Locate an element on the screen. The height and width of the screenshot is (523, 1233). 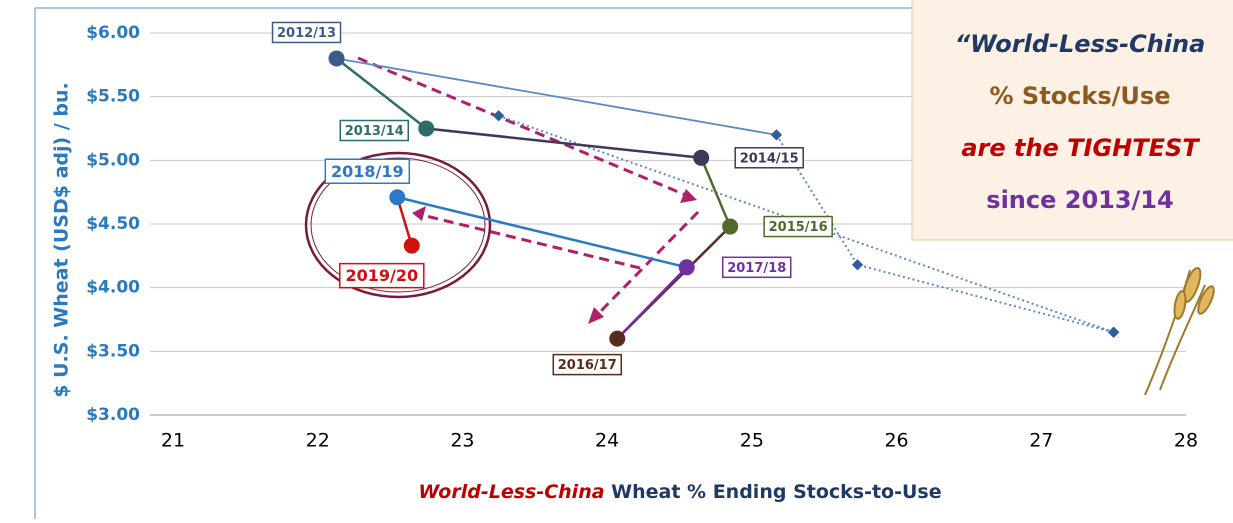
y-tick-label: $4.50 is located at coordinates (113, 224).